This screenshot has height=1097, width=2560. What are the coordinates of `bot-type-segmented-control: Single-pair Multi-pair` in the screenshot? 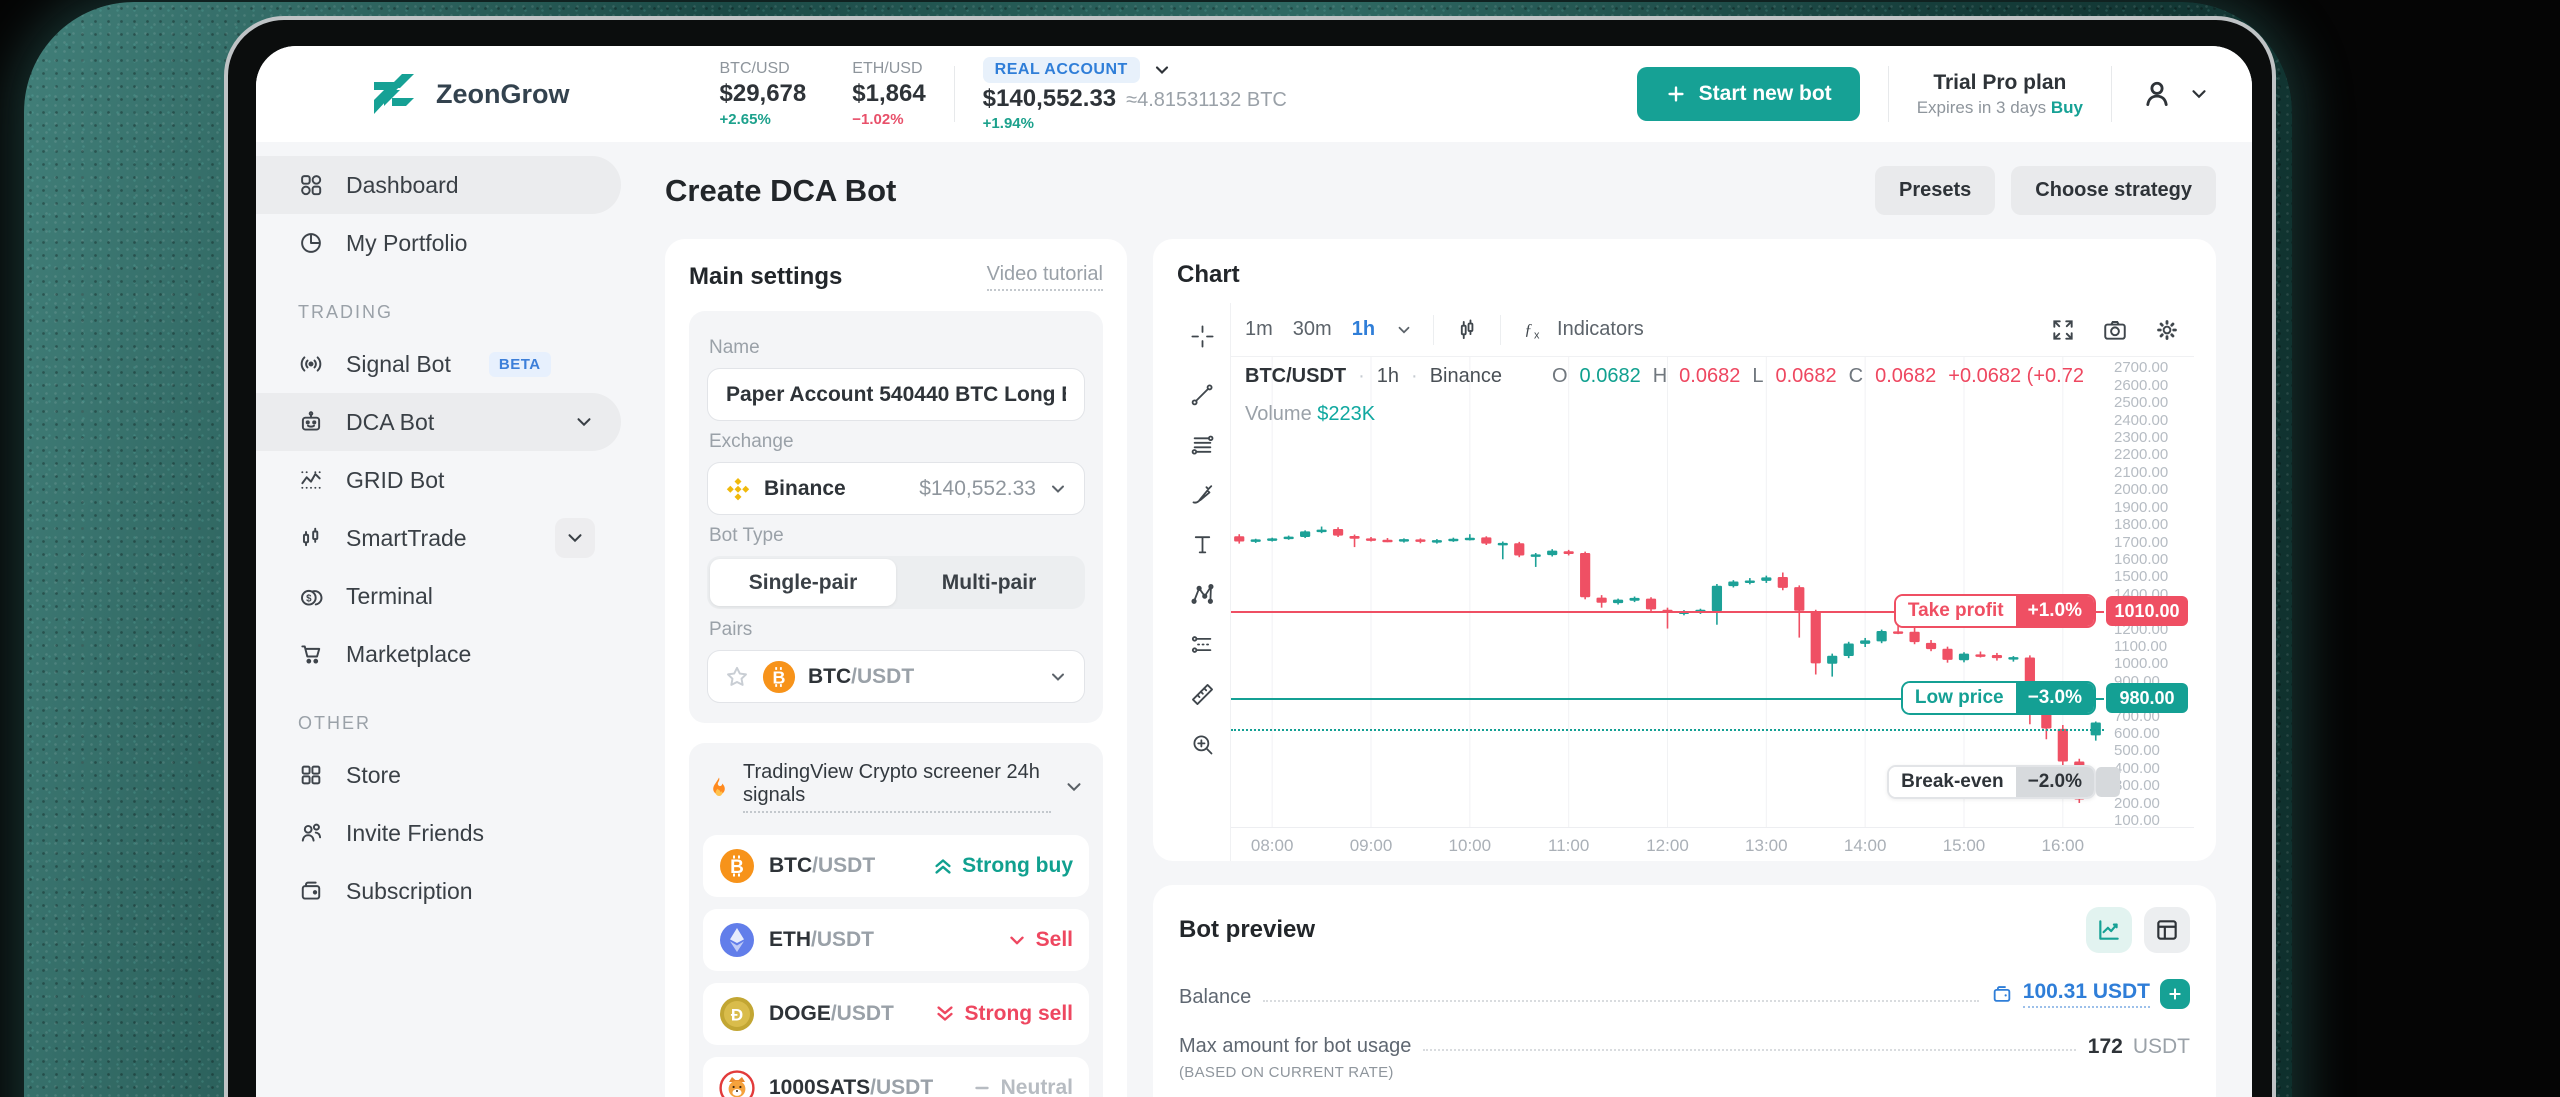 It's located at (896, 582).